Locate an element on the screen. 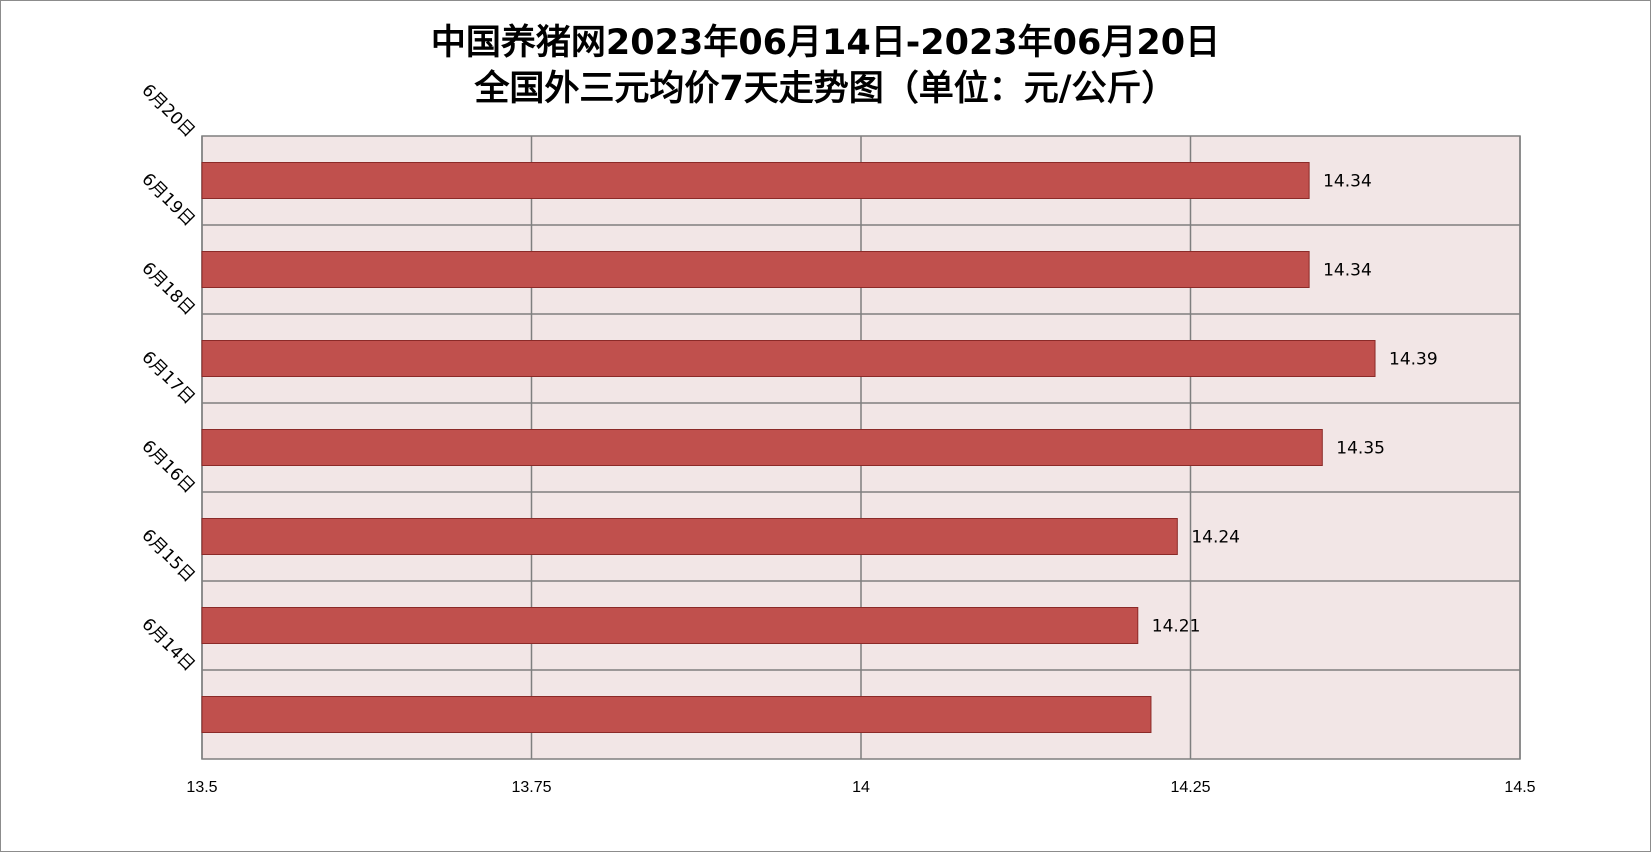 This screenshot has height=852, width=1651. data-label: 14.39 is located at coordinates (1413, 360).